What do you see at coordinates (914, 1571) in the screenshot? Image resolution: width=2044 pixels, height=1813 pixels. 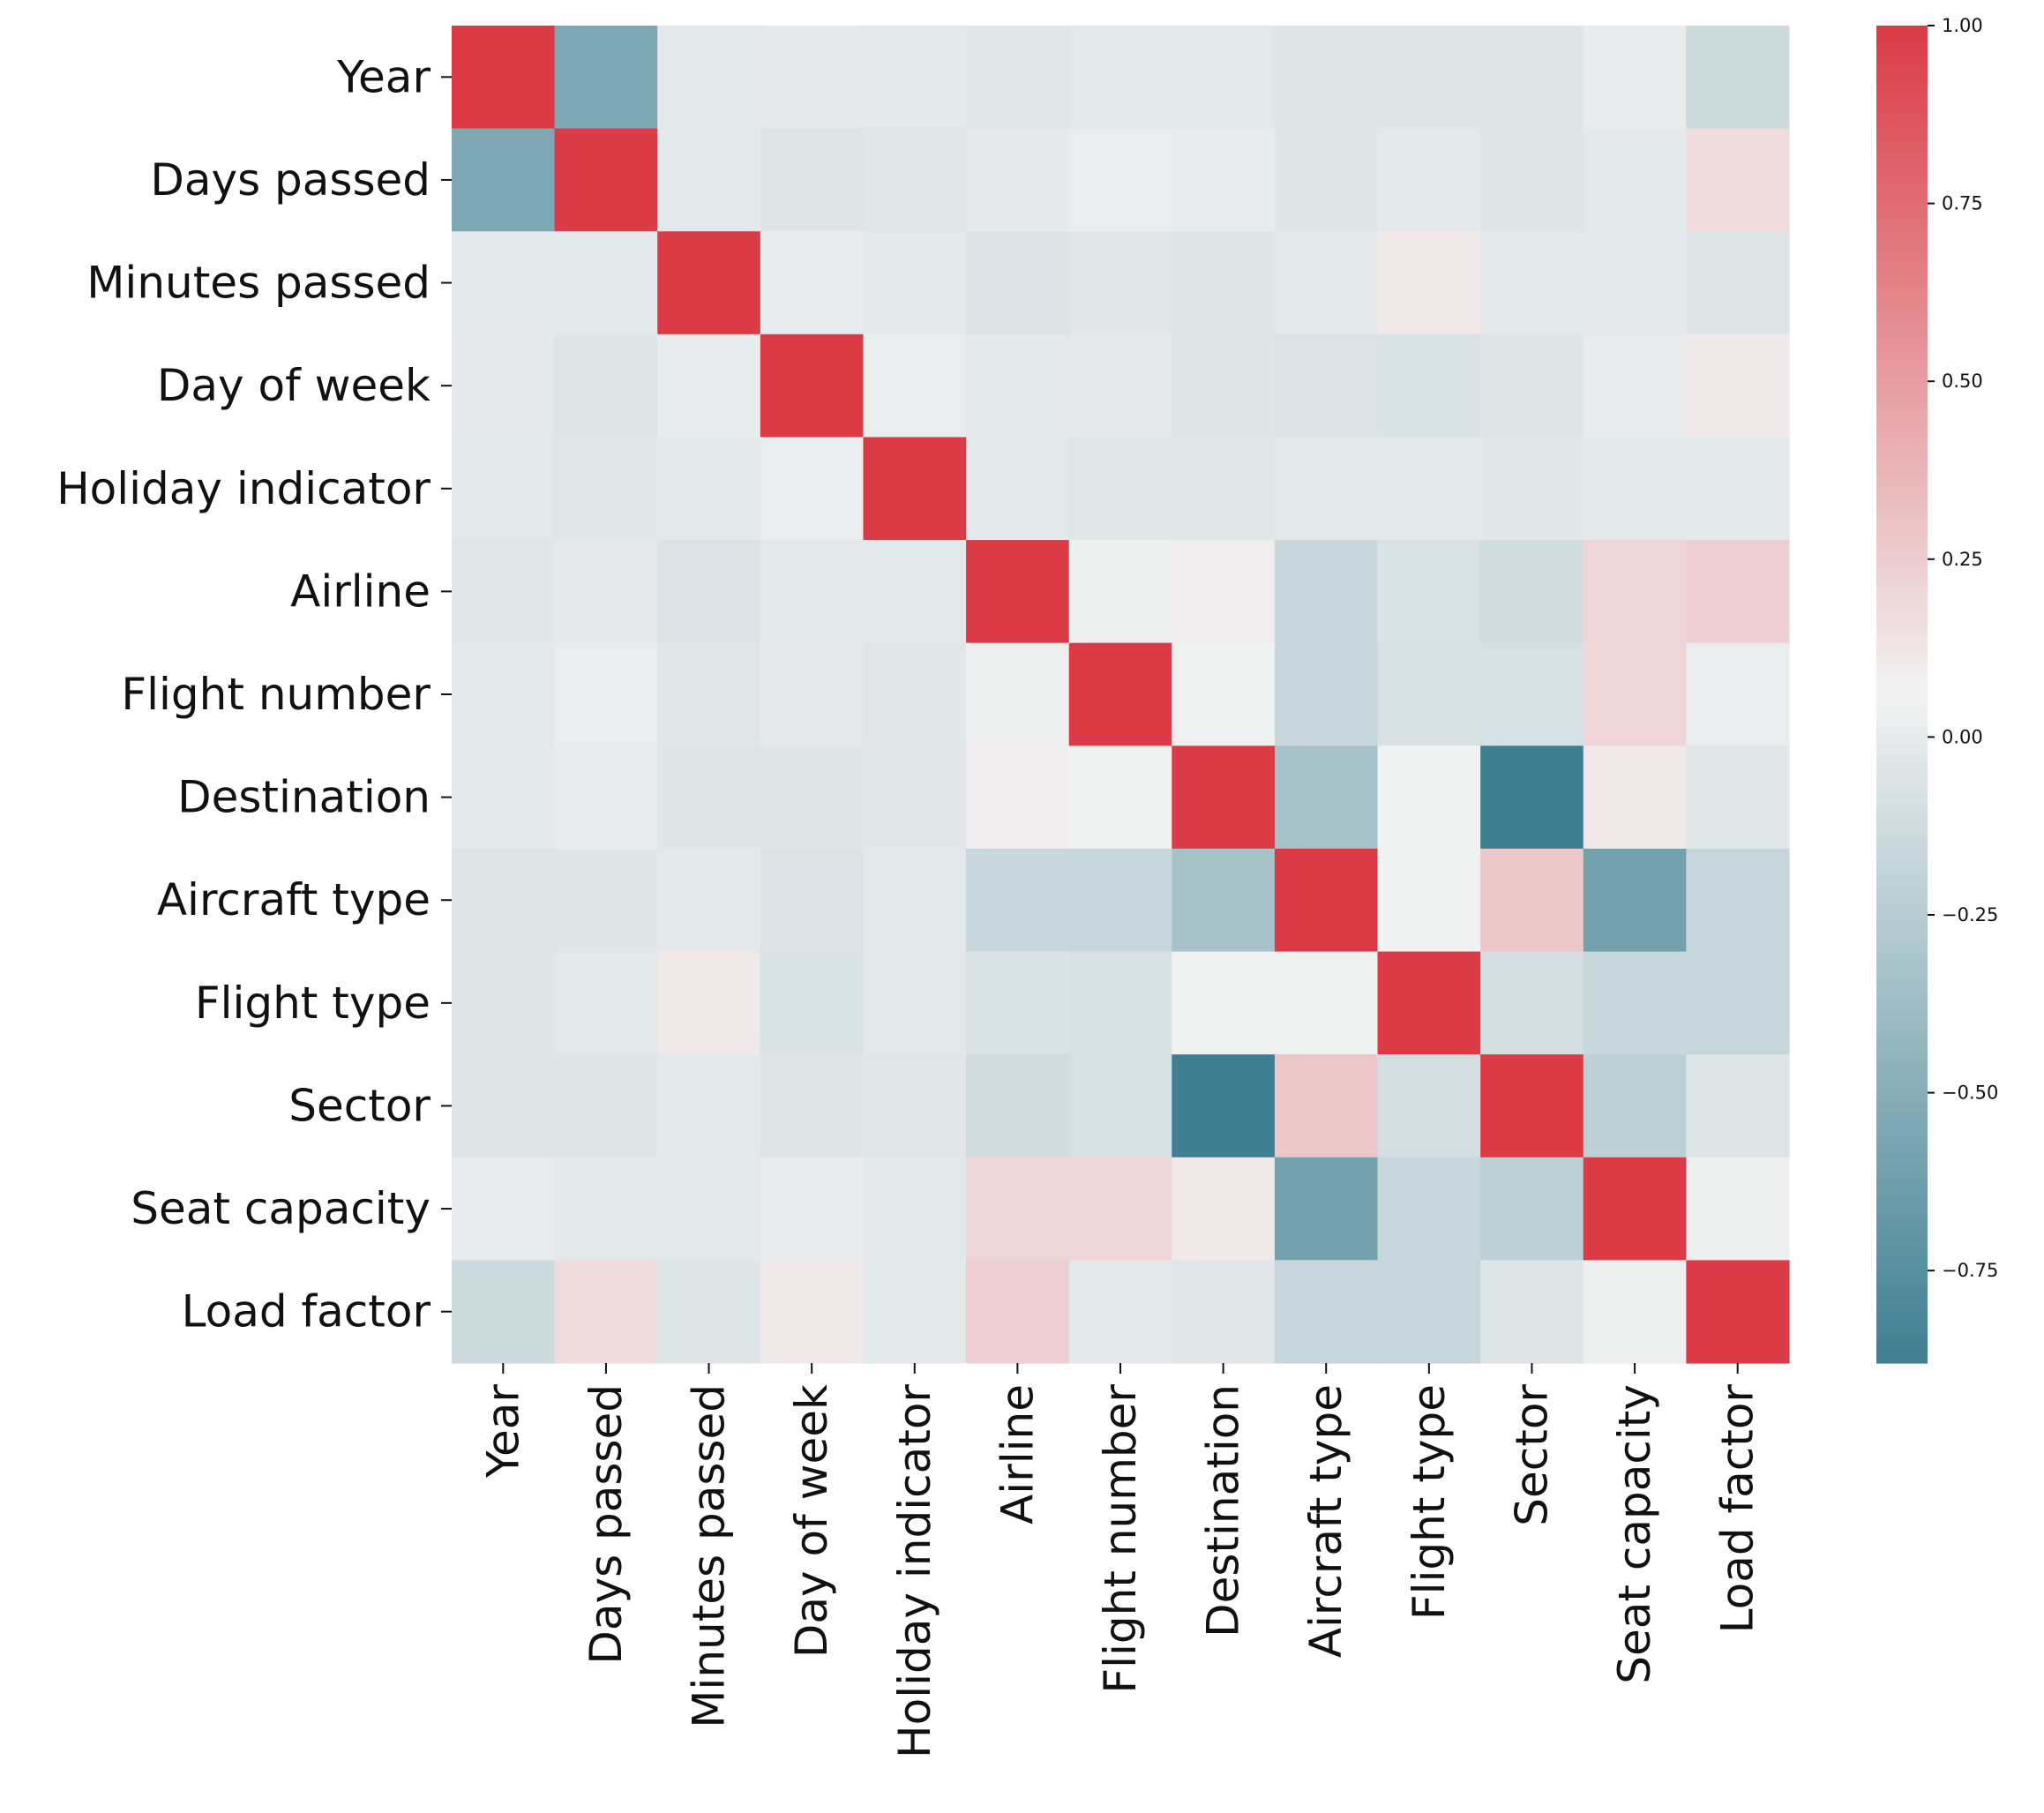 I see `column-label: Holiday indicator` at bounding box center [914, 1571].